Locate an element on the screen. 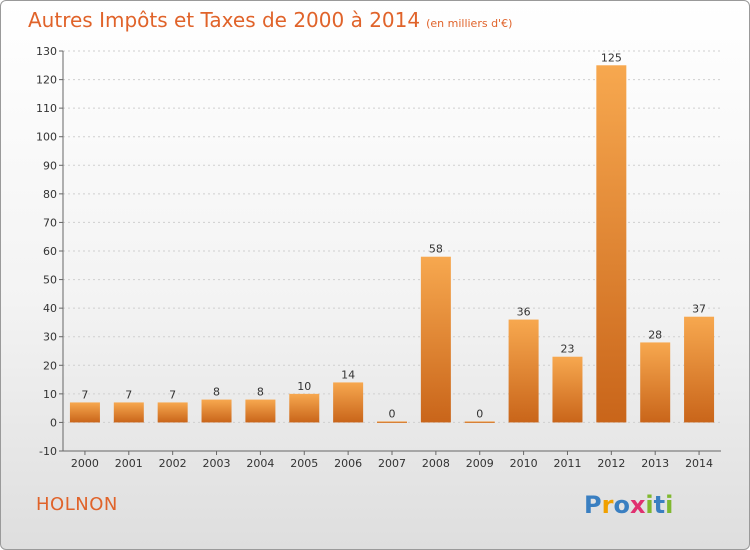 The image size is (750, 550). y-tick-label: 60 is located at coordinates (50, 251).